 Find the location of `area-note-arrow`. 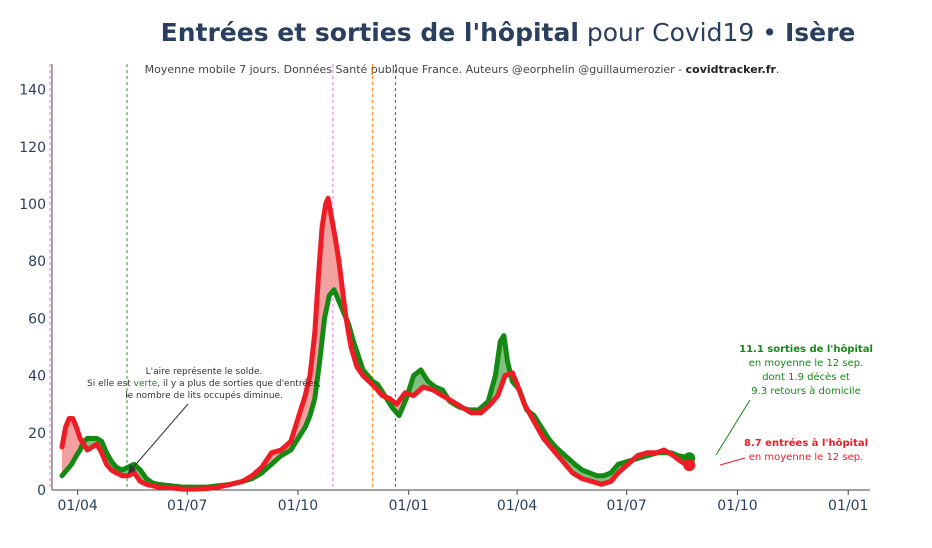

area-note-arrow is located at coordinates (159, 437).